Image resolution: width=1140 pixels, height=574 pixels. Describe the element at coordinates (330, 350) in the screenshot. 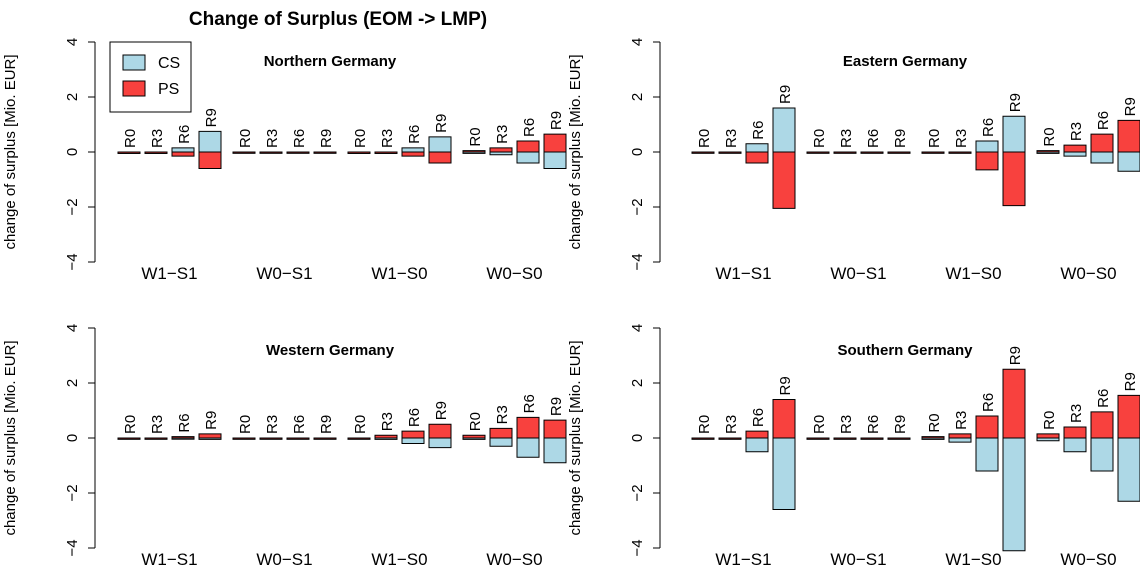

I see `panel-title: Western Germany` at that location.